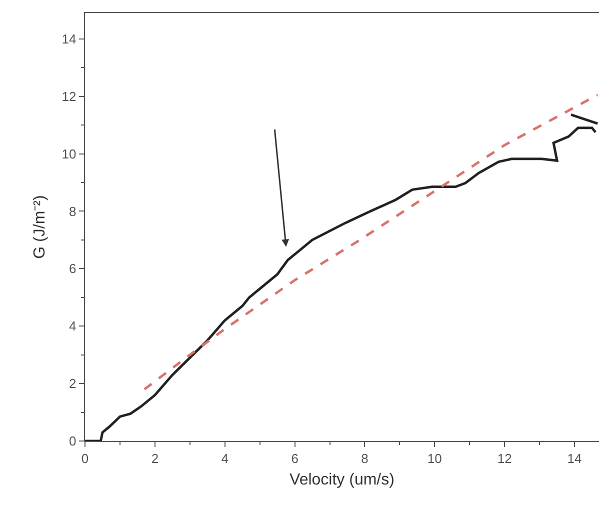 Image resolution: width=599 pixels, height=507 pixels. Describe the element at coordinates (69, 96) in the screenshot. I see `y-tick-label: 12` at that location.